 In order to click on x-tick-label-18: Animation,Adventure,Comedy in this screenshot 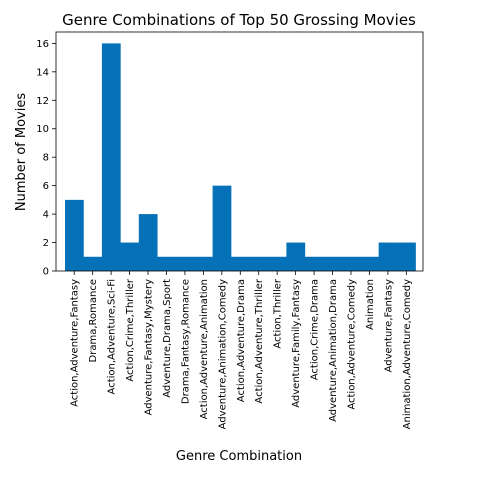, I will do `click(407, 354)`.